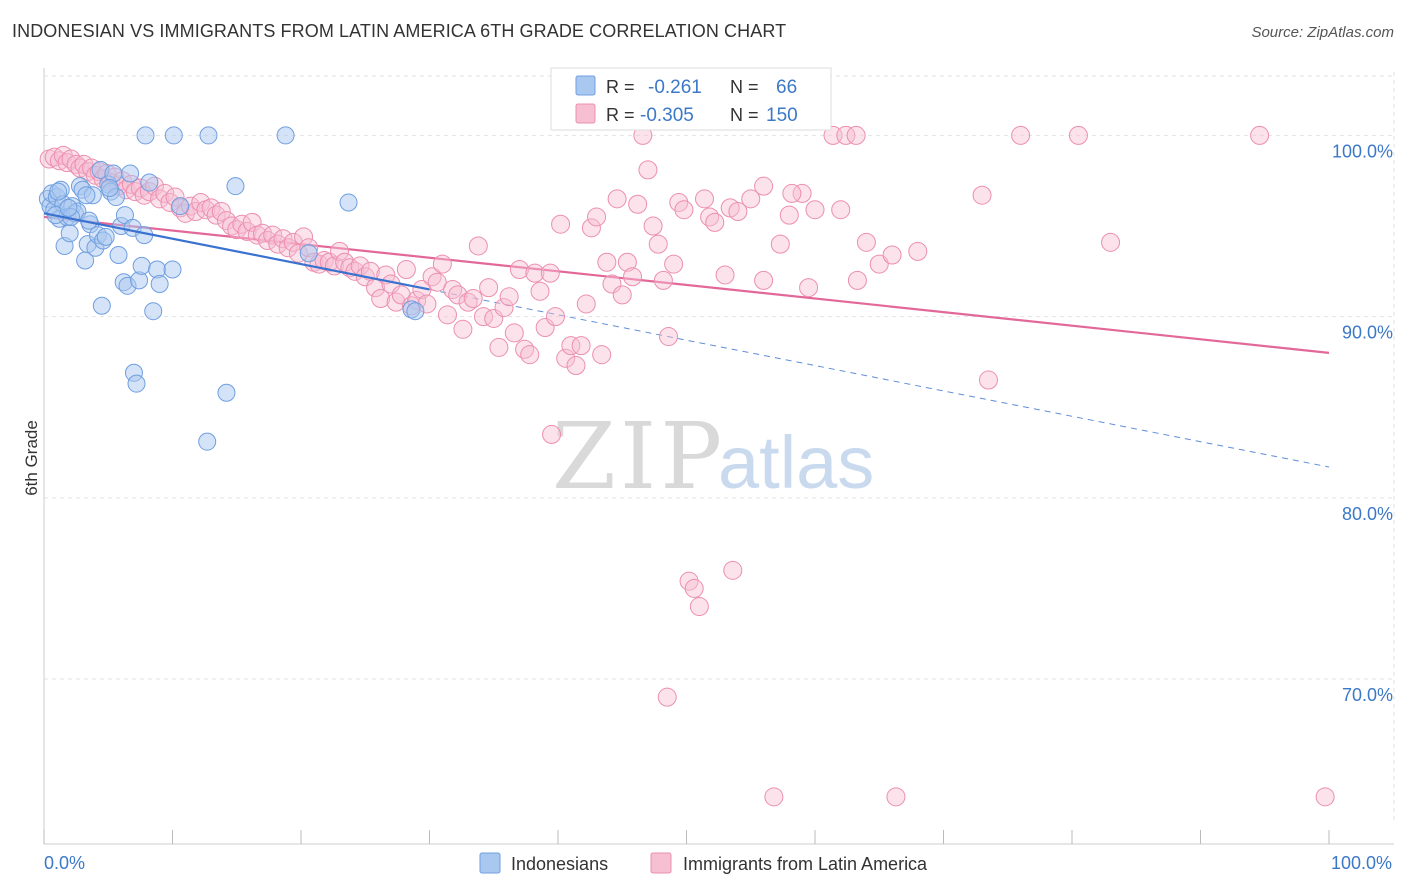 The width and height of the screenshot is (1406, 892). I want to click on y-tick-label: 70.0%, so click(1367, 695).